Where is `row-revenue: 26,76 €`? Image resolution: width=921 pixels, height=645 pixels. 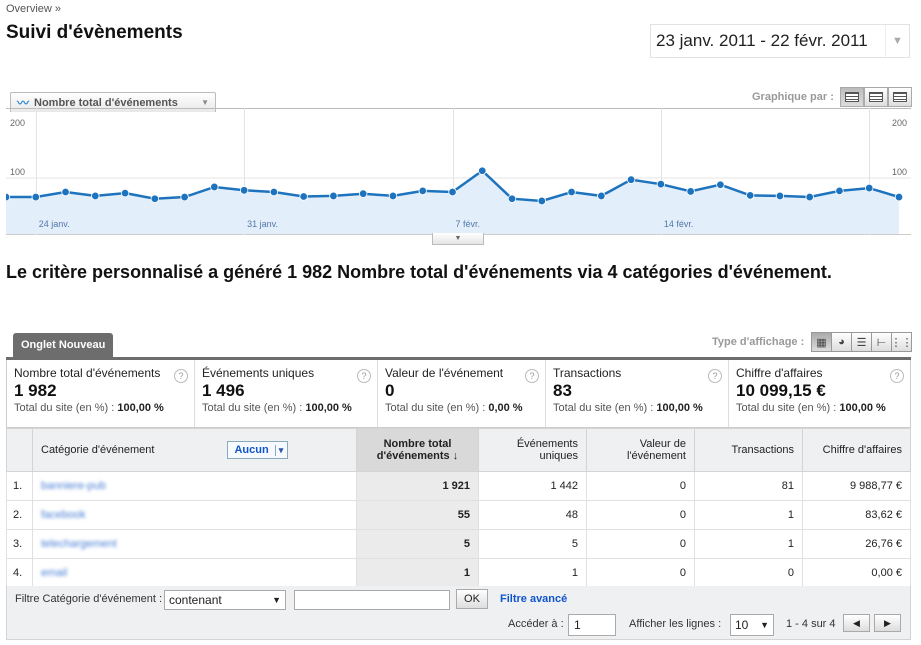 row-revenue: 26,76 € is located at coordinates (856, 544).